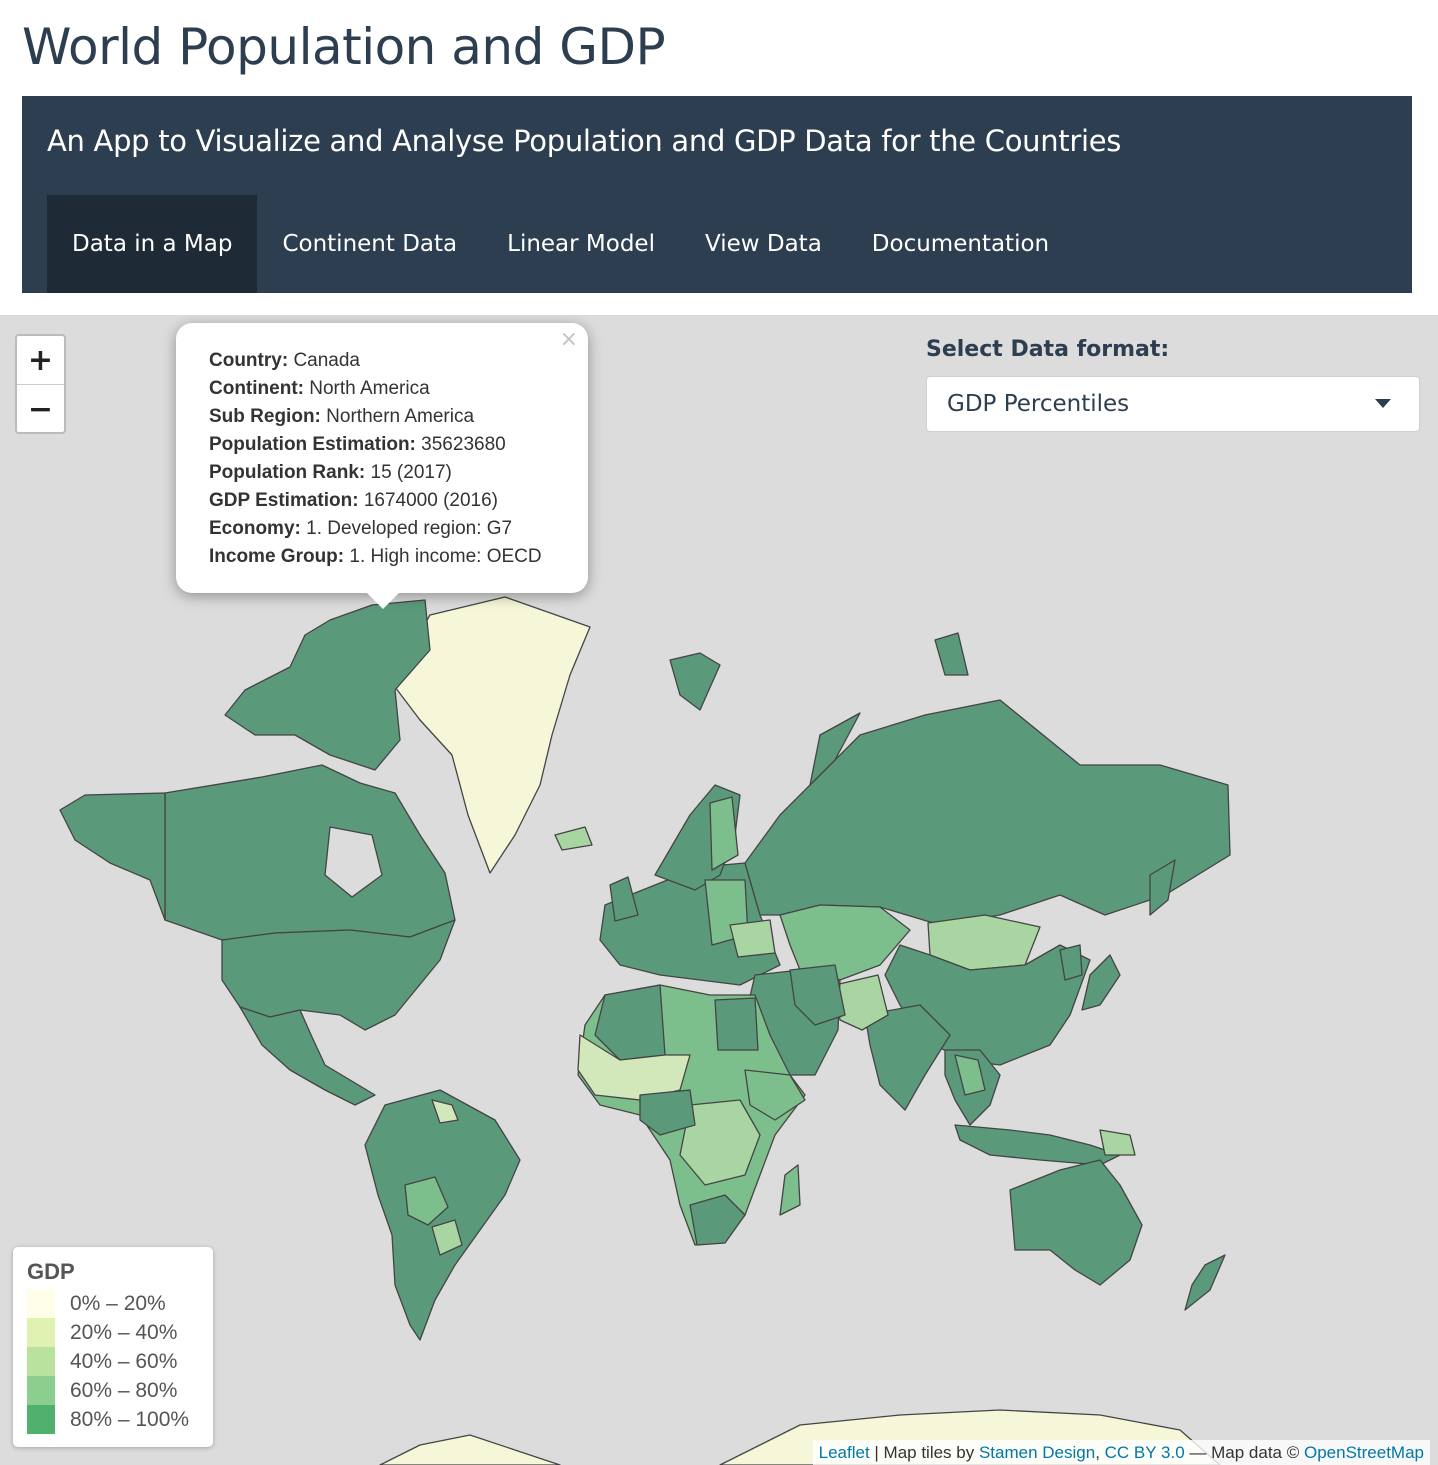 The width and height of the screenshot is (1438, 1465). What do you see at coordinates (124, 1390) in the screenshot?
I see `legend-label: 60% – 80%` at bounding box center [124, 1390].